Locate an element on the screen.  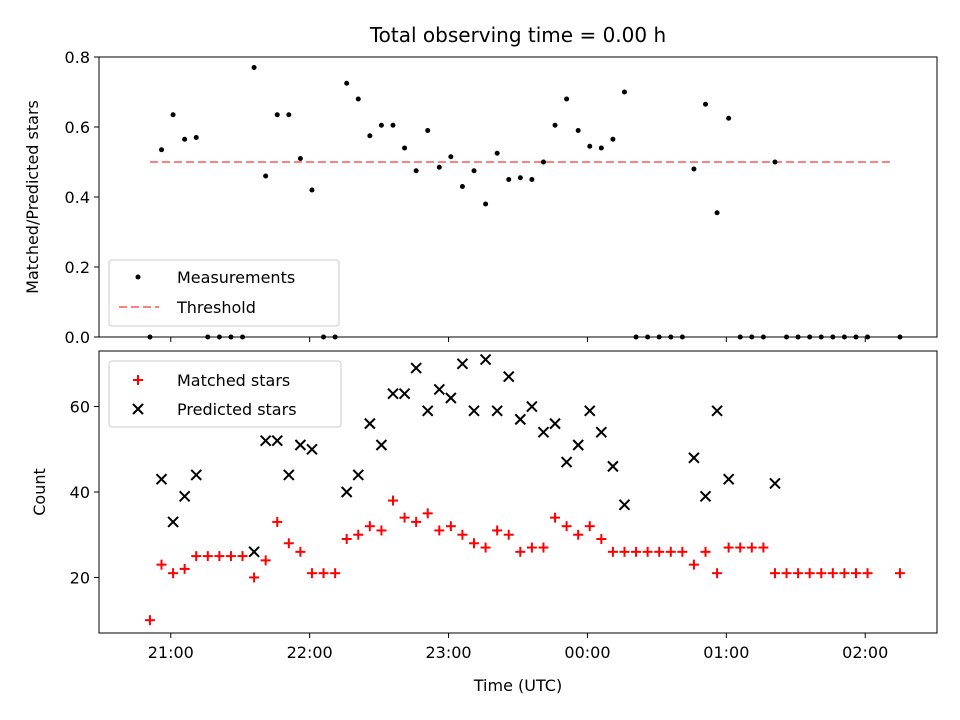
legend-entry-measurements: Measurements is located at coordinates (236, 277).